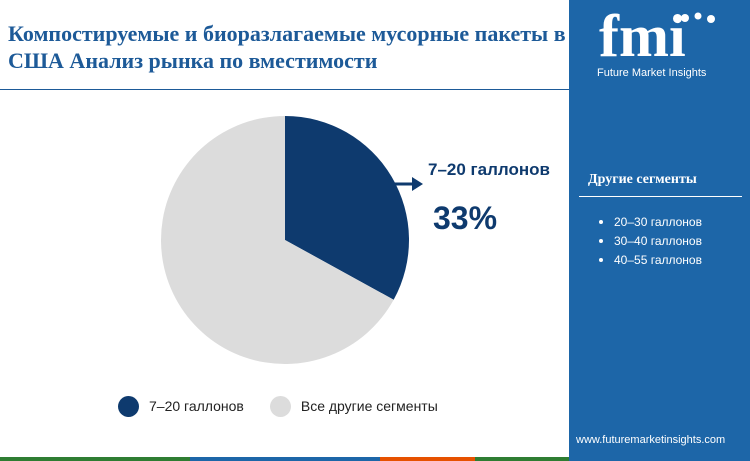  I want to click on logo-text: fmi, so click(642, 34).